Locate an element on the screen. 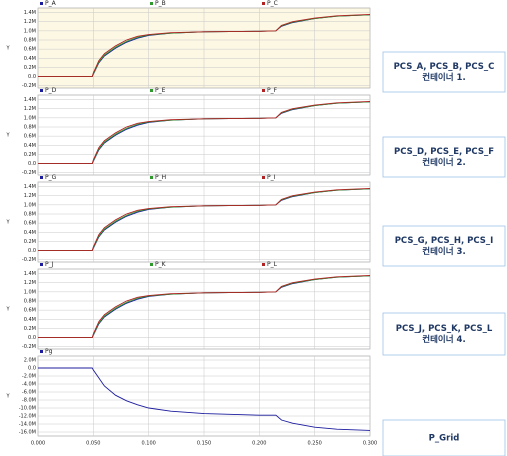  x-tick-label: 0.300 is located at coordinates (370, 444).